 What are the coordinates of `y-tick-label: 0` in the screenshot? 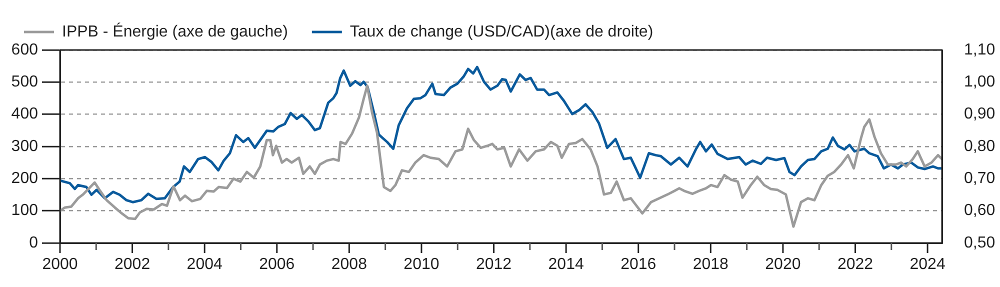 It's located at (33, 243).